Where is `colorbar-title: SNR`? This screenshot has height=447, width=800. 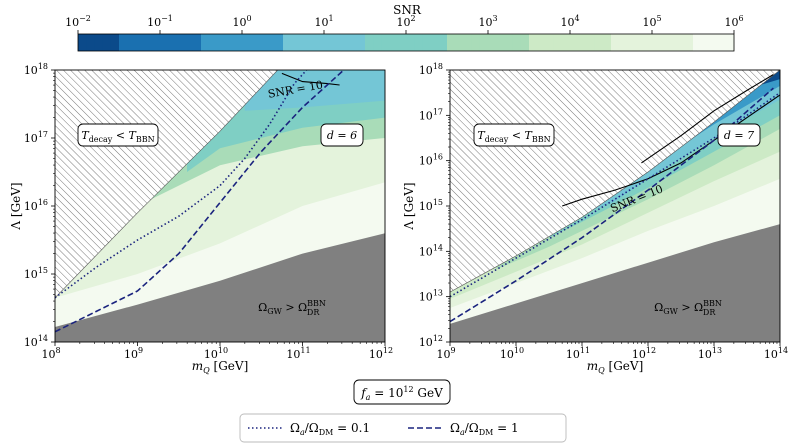 colorbar-title: SNR is located at coordinates (407, 10).